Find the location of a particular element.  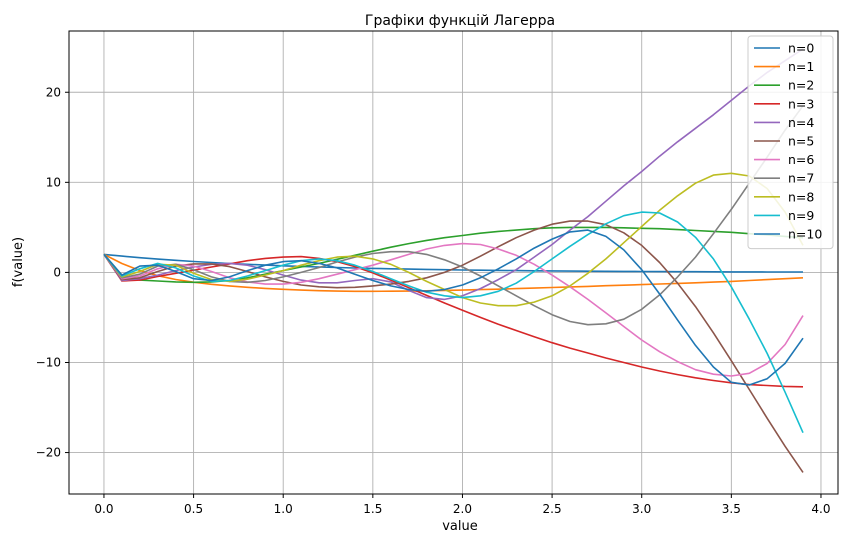

legend-entry: n=8 is located at coordinates (801, 196).